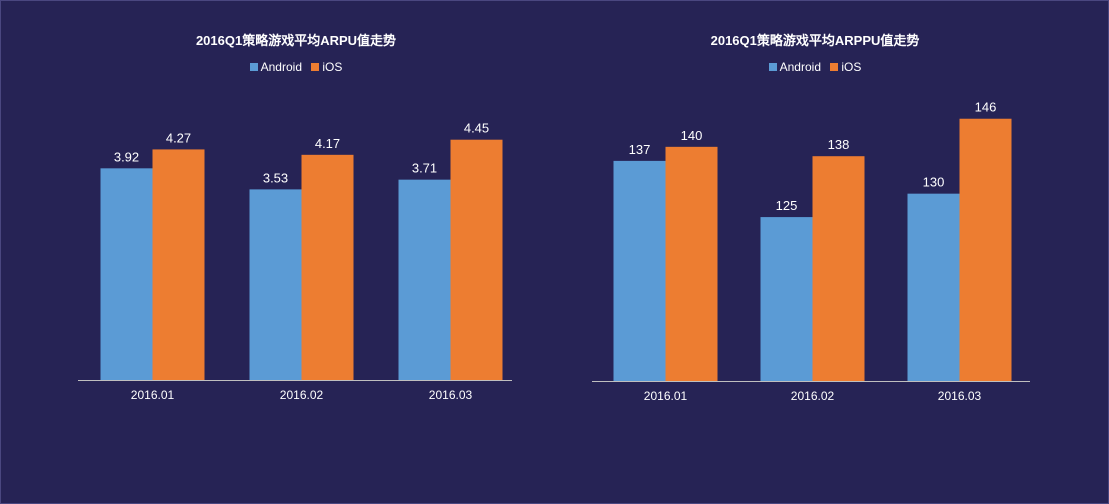 This screenshot has height=504, width=1109. I want to click on data-label-ios-2016.02: 4.17, so click(327, 143).